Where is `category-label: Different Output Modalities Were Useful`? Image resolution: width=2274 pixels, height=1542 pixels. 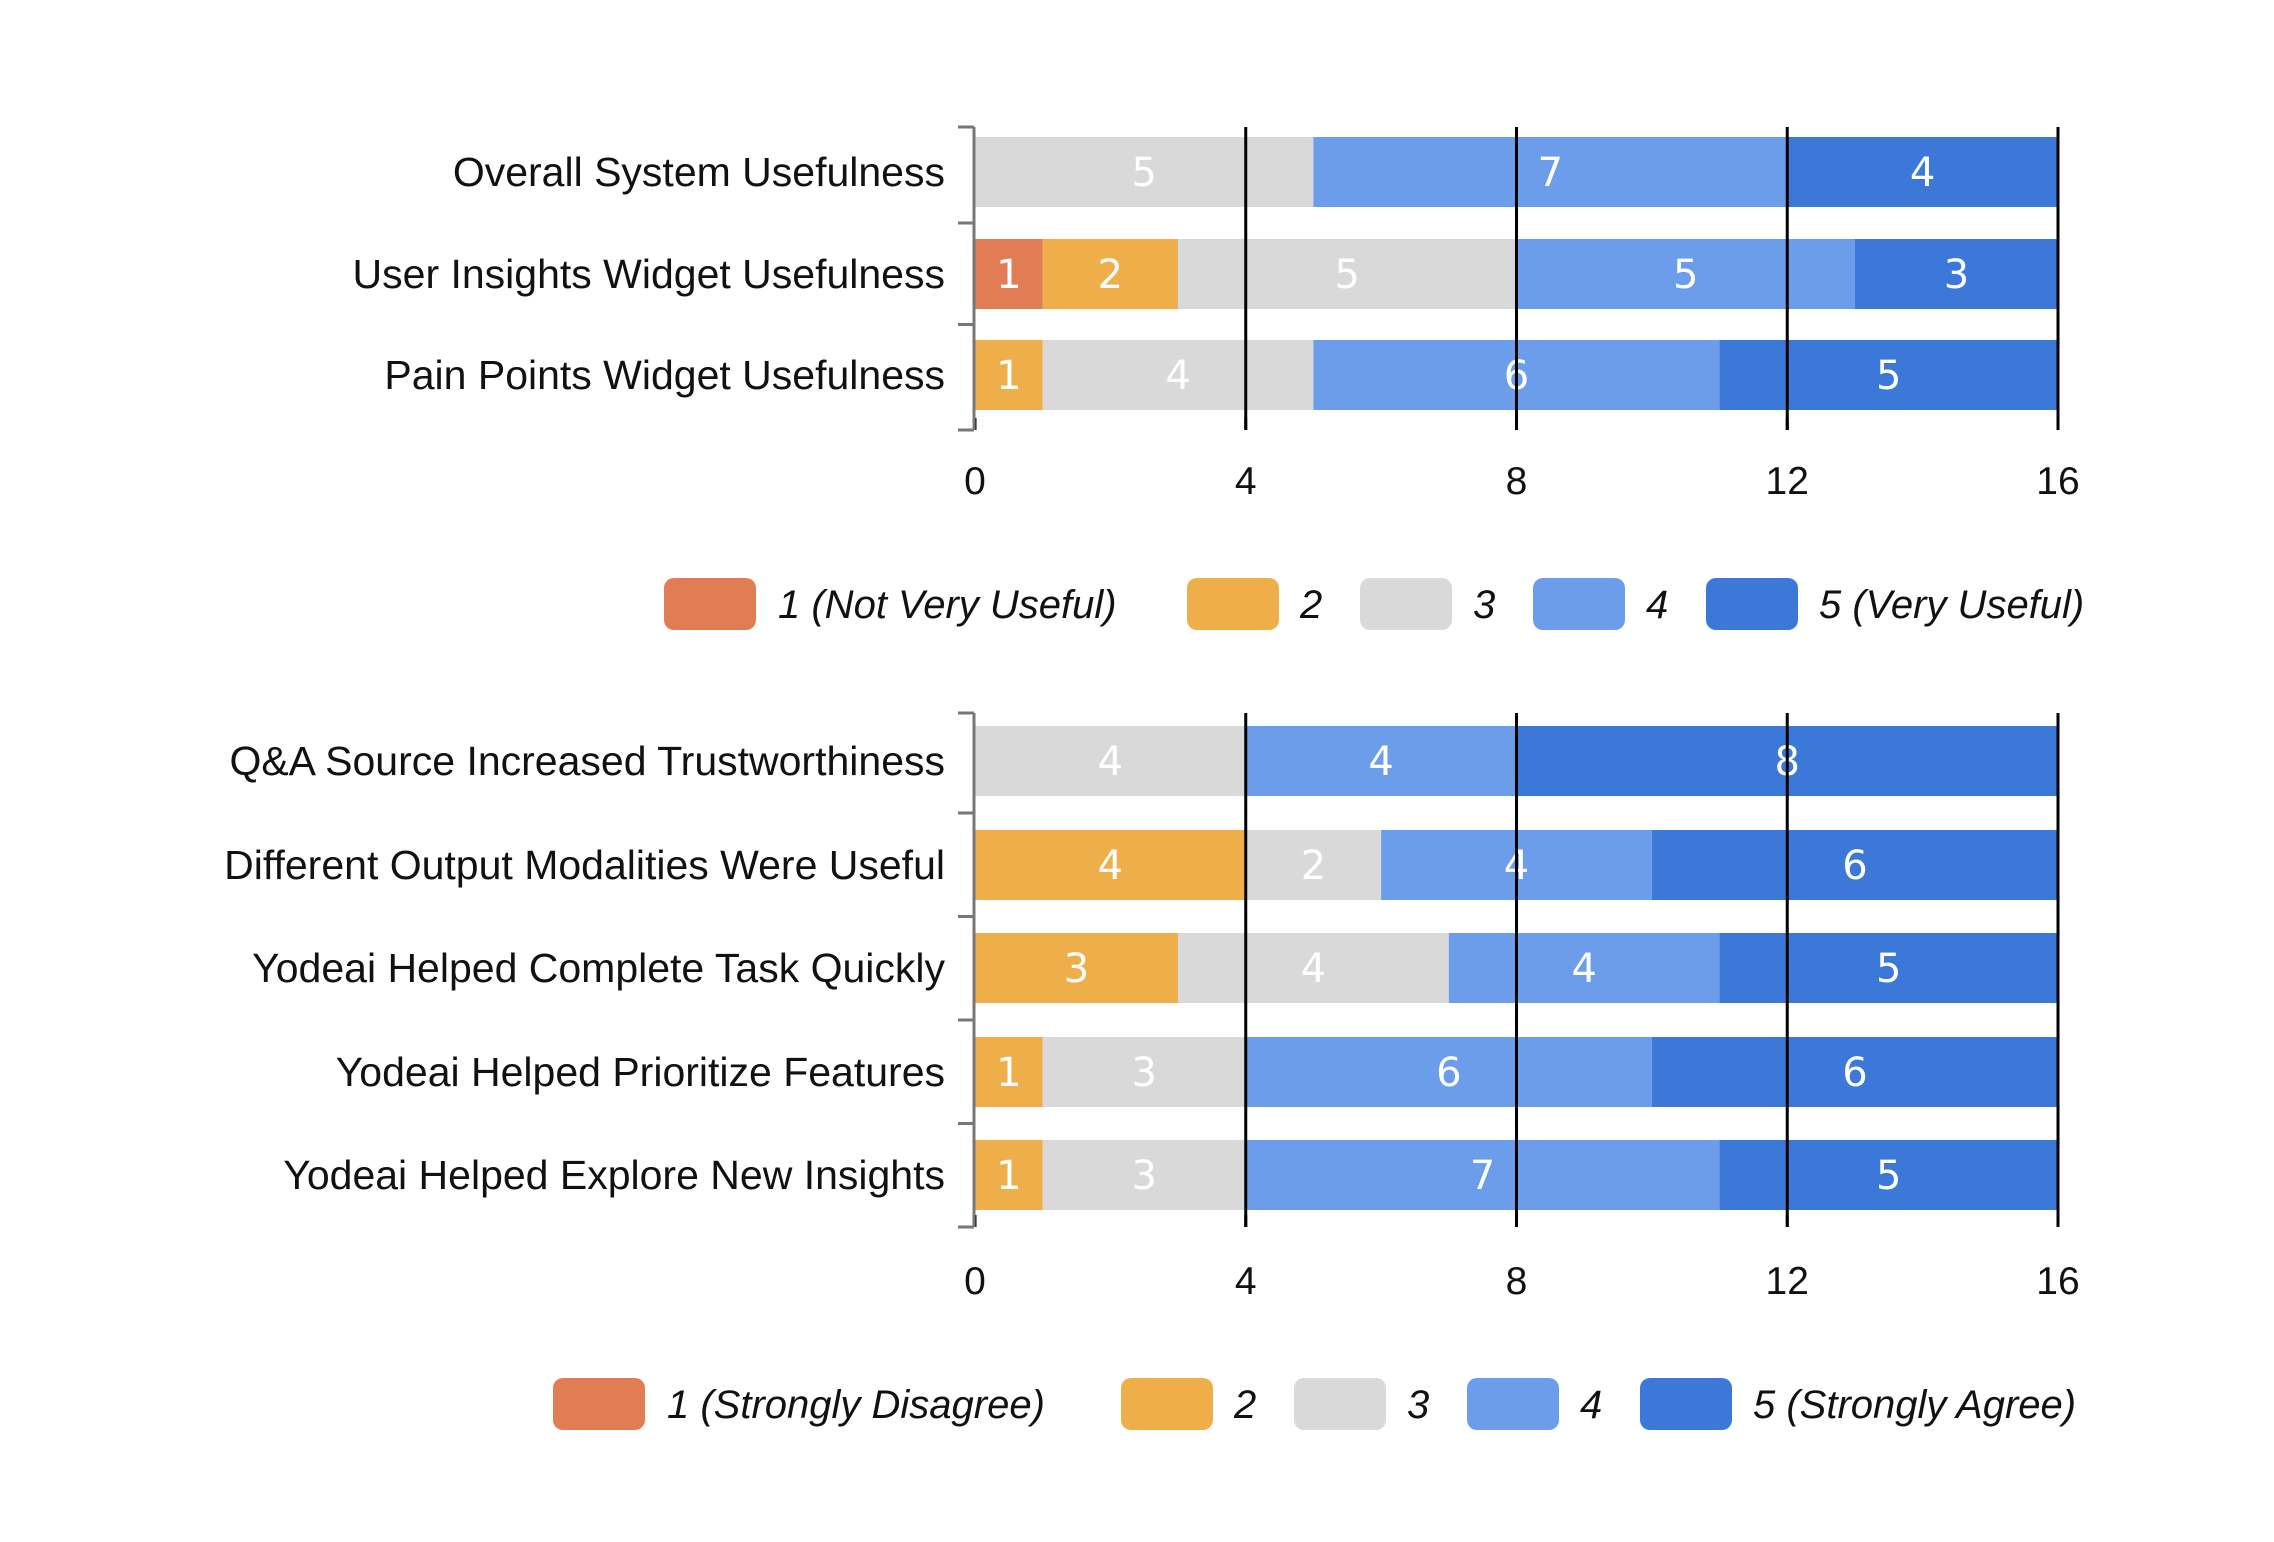 category-label: Different Output Modalities Were Useful is located at coordinates (584, 865).